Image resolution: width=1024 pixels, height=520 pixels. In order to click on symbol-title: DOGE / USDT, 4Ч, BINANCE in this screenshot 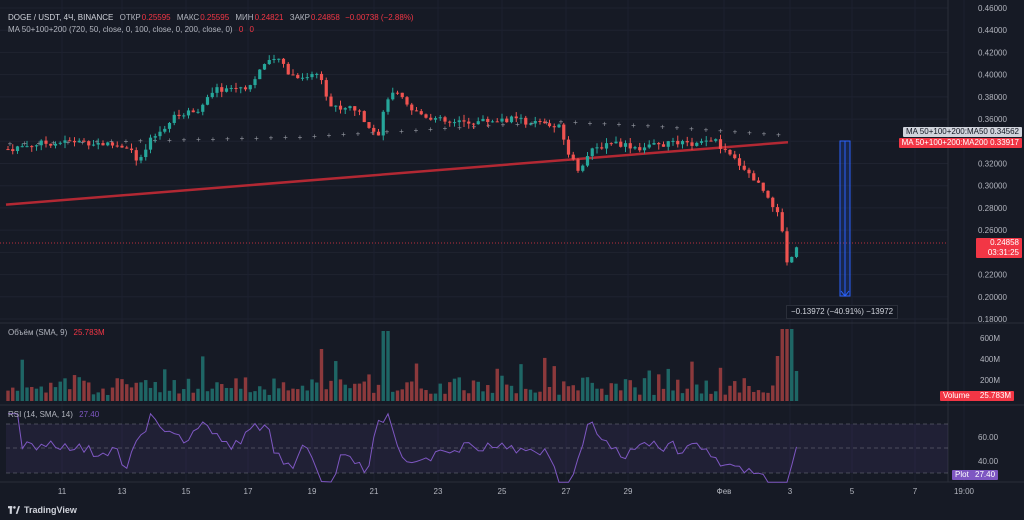, I will do `click(61, 17)`.